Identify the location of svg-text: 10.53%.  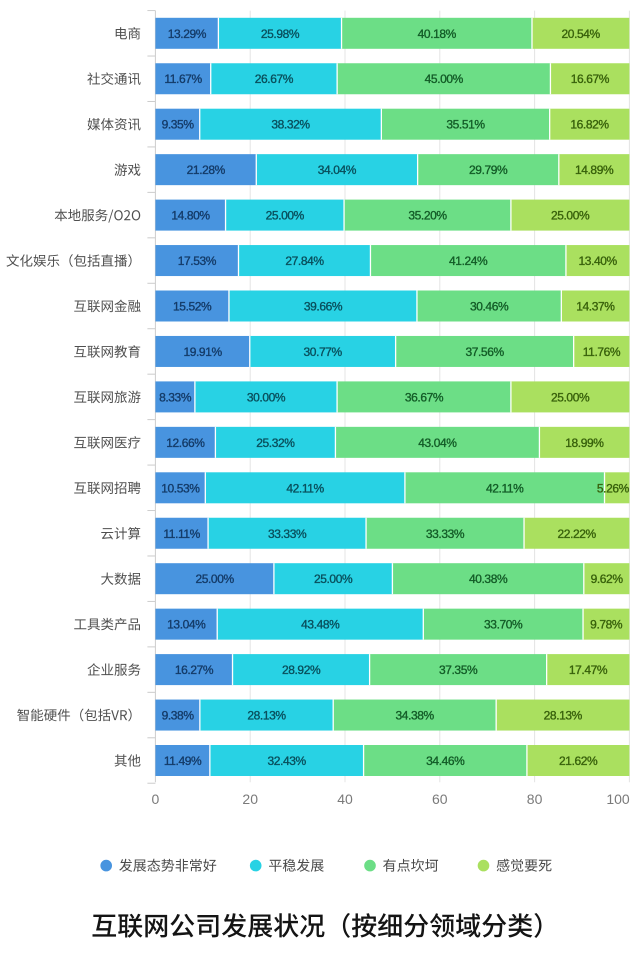
(180, 488).